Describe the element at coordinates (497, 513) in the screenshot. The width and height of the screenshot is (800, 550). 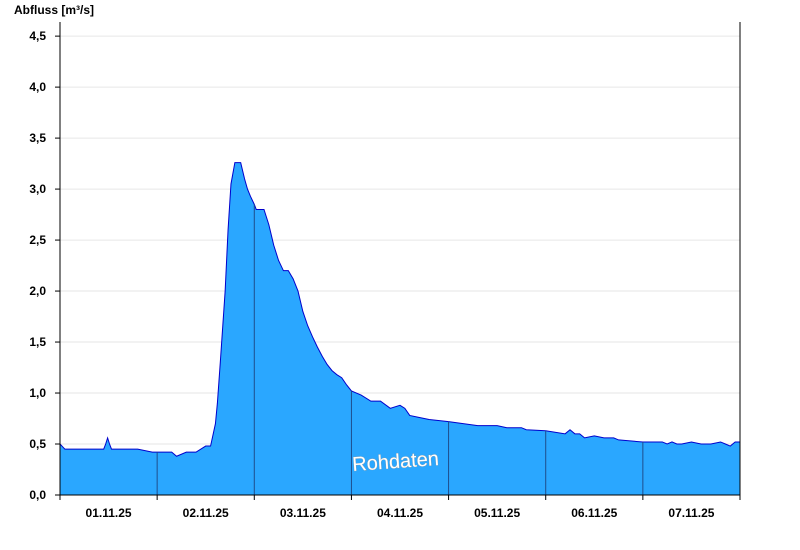
I see `x-tick-label: 05.11.25` at that location.